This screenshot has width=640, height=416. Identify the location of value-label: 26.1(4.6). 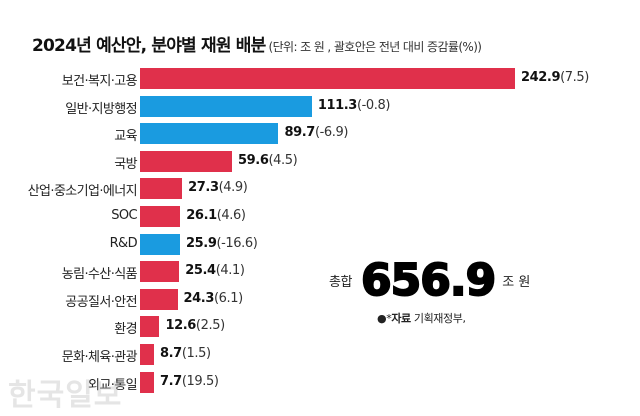
(216, 215).